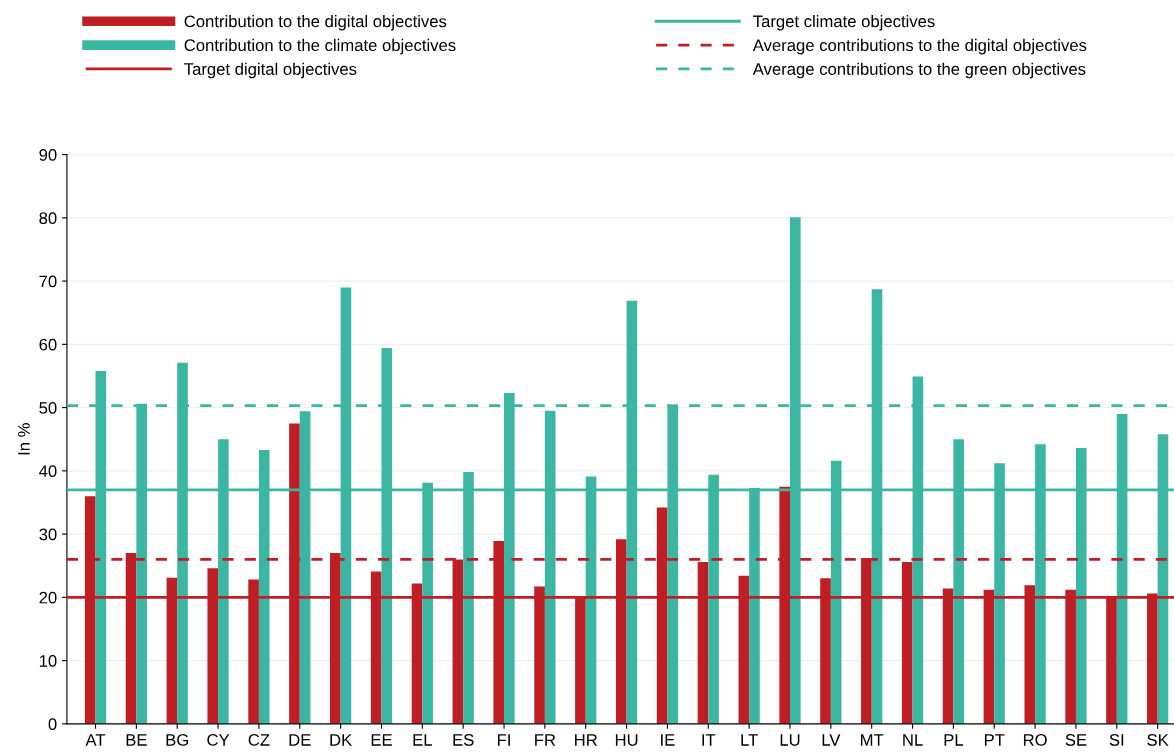 The width and height of the screenshot is (1174, 754). What do you see at coordinates (994, 740) in the screenshot?
I see `x-tick-label: PT` at bounding box center [994, 740].